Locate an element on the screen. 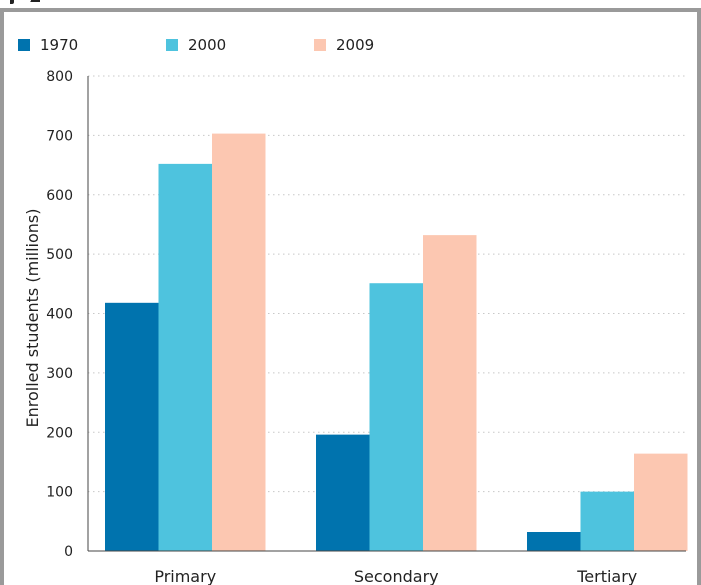  top-strip is located at coordinates (350, 4).